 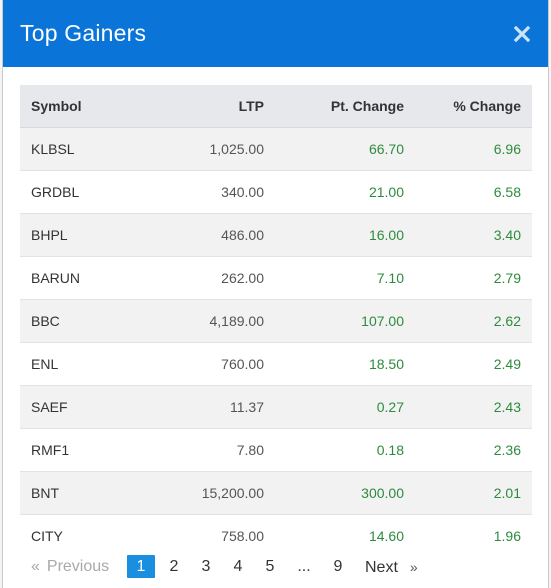 What do you see at coordinates (206, 566) in the screenshot?
I see `page-button-3: 3` at bounding box center [206, 566].